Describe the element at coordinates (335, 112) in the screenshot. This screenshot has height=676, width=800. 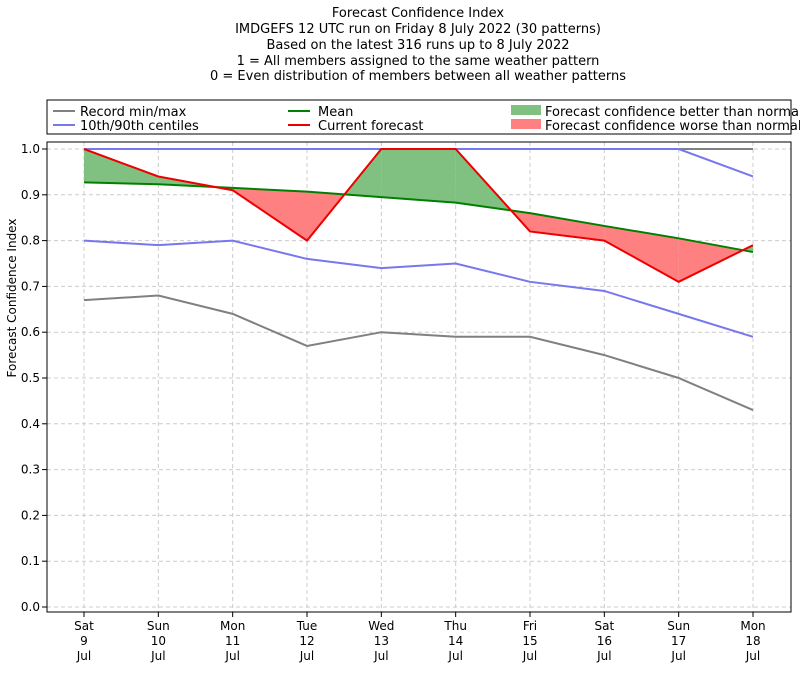
I see `legend-label-mean: Mean` at that location.